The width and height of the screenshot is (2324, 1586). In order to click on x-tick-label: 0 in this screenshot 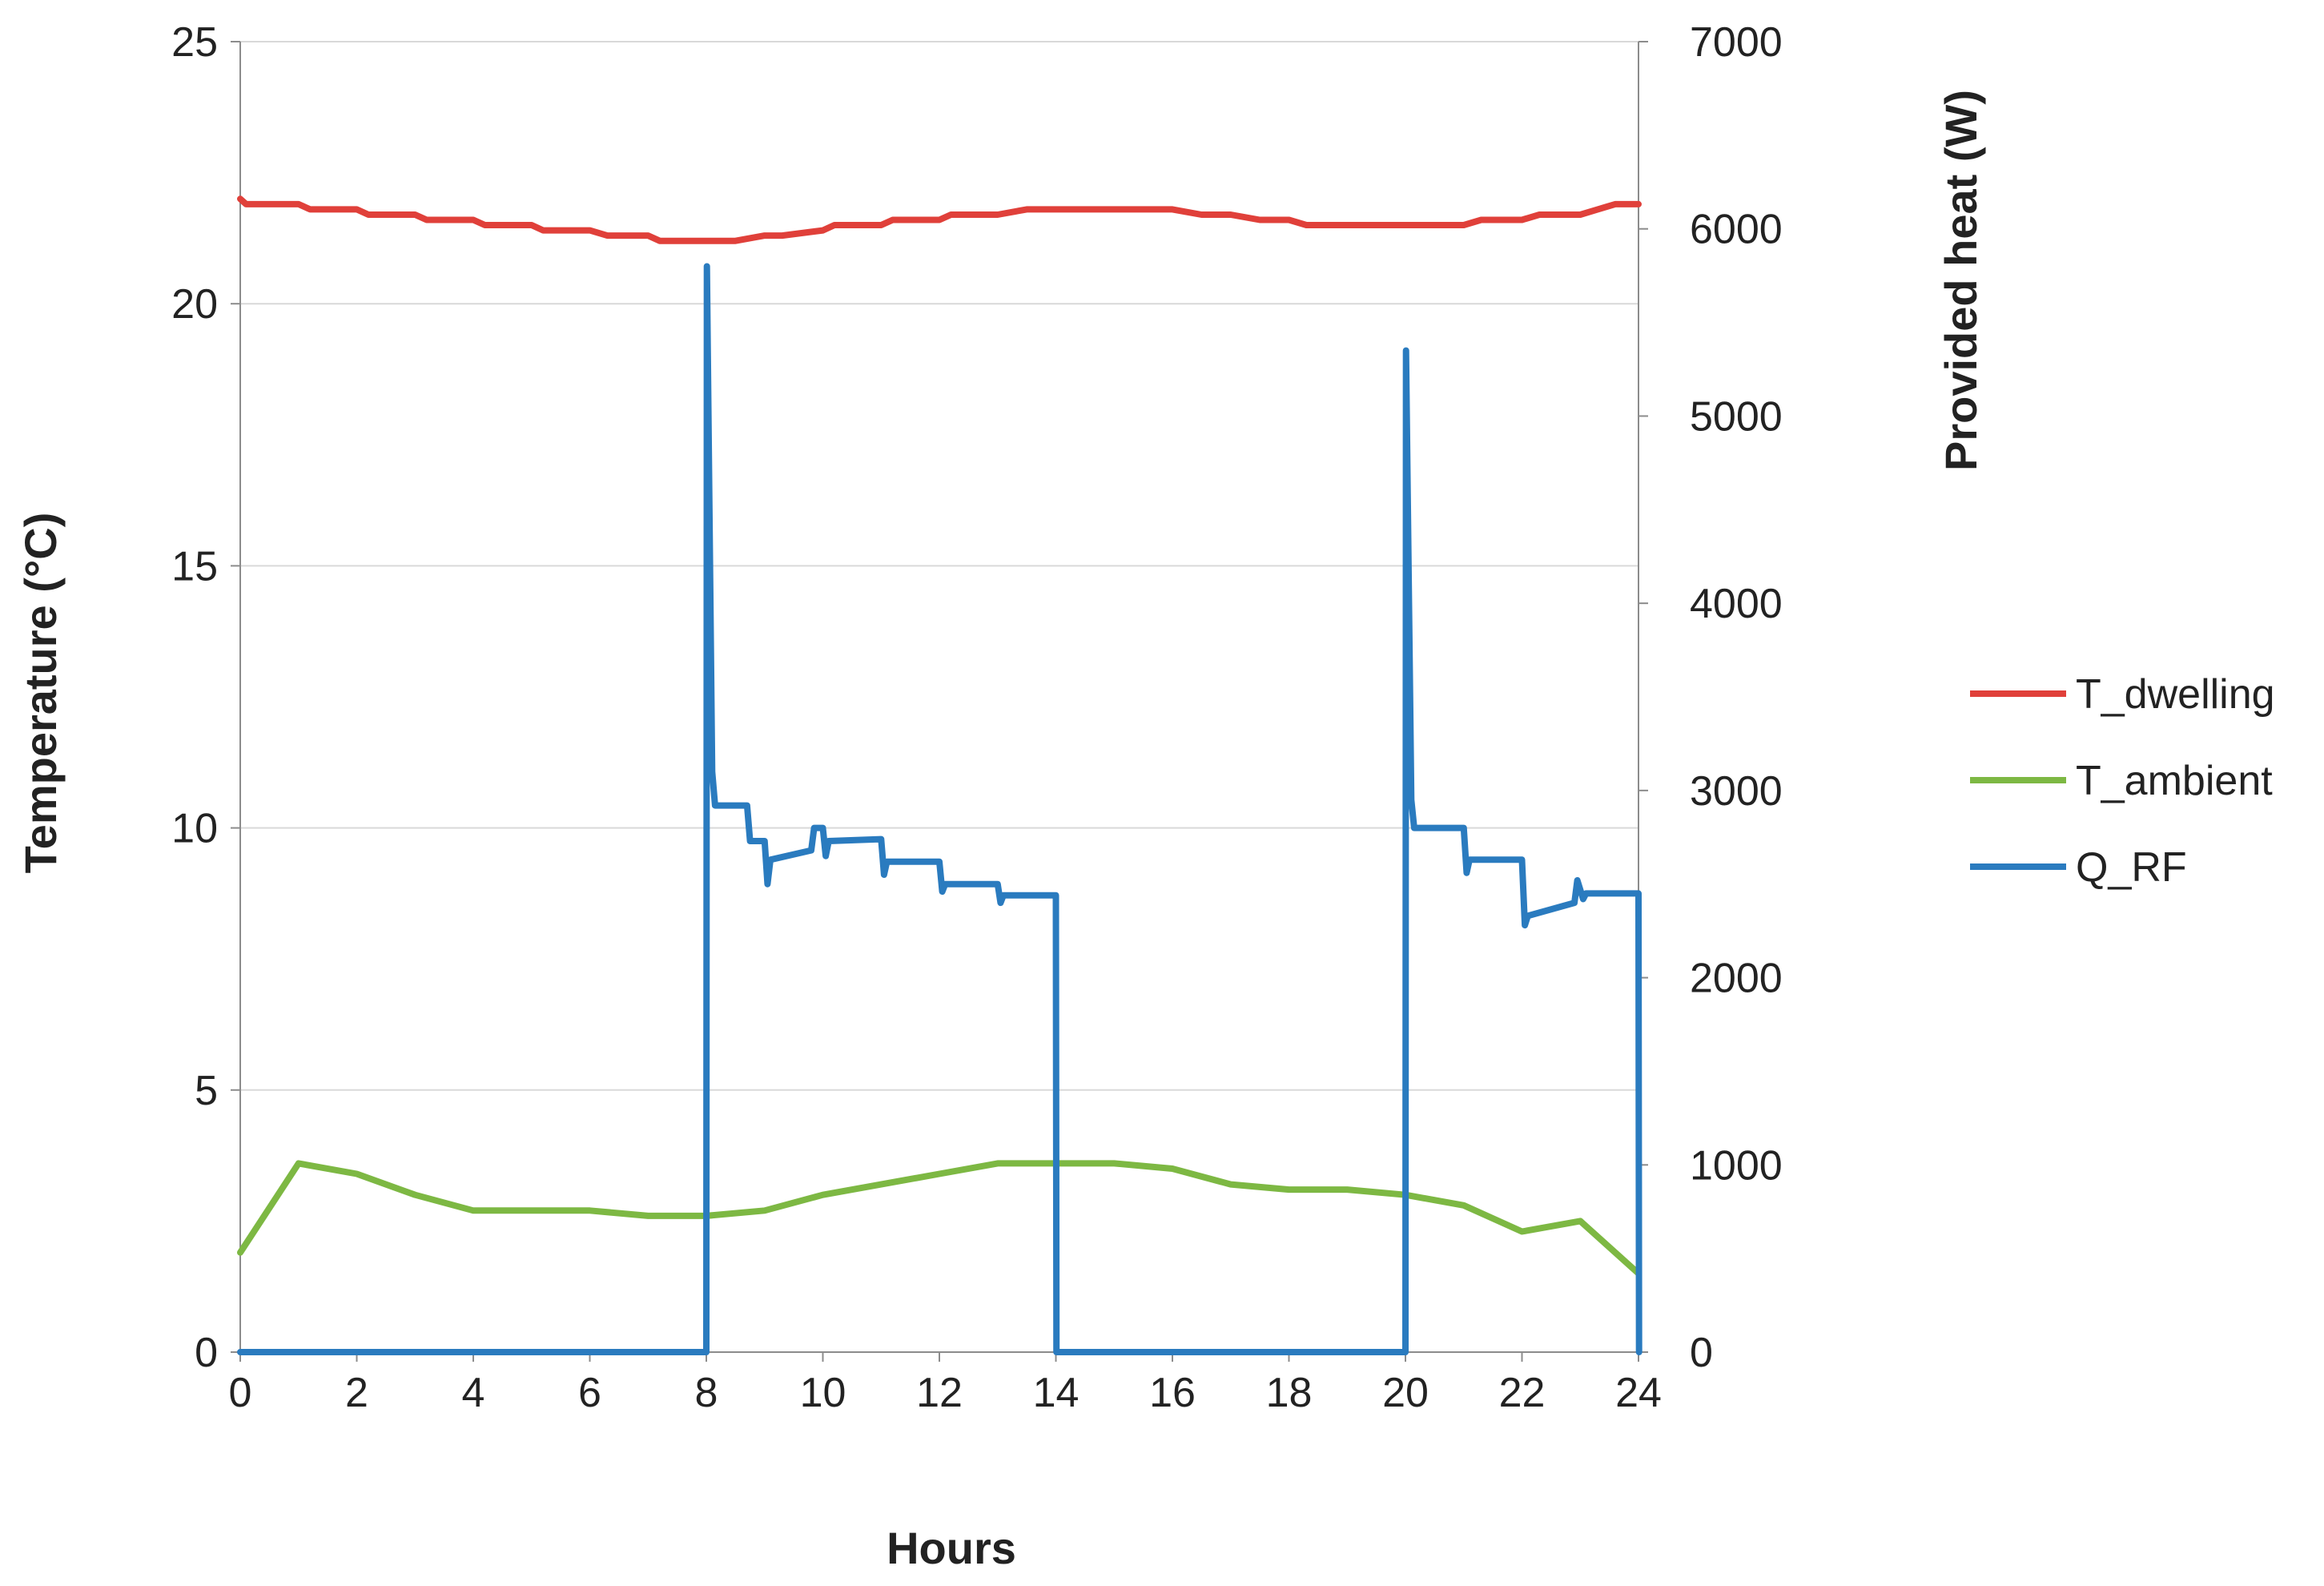, I will do `click(240, 1393)`.